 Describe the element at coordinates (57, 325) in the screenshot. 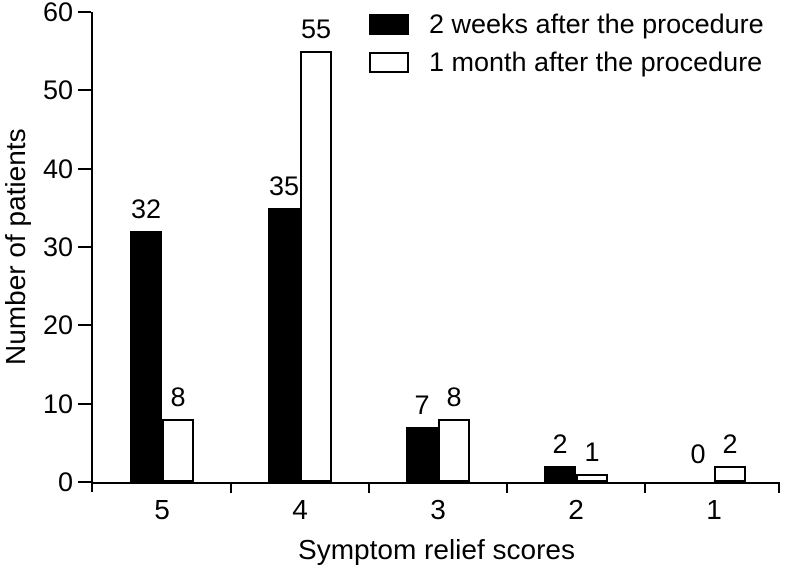

I see `y-tick-label-20: 20` at that location.